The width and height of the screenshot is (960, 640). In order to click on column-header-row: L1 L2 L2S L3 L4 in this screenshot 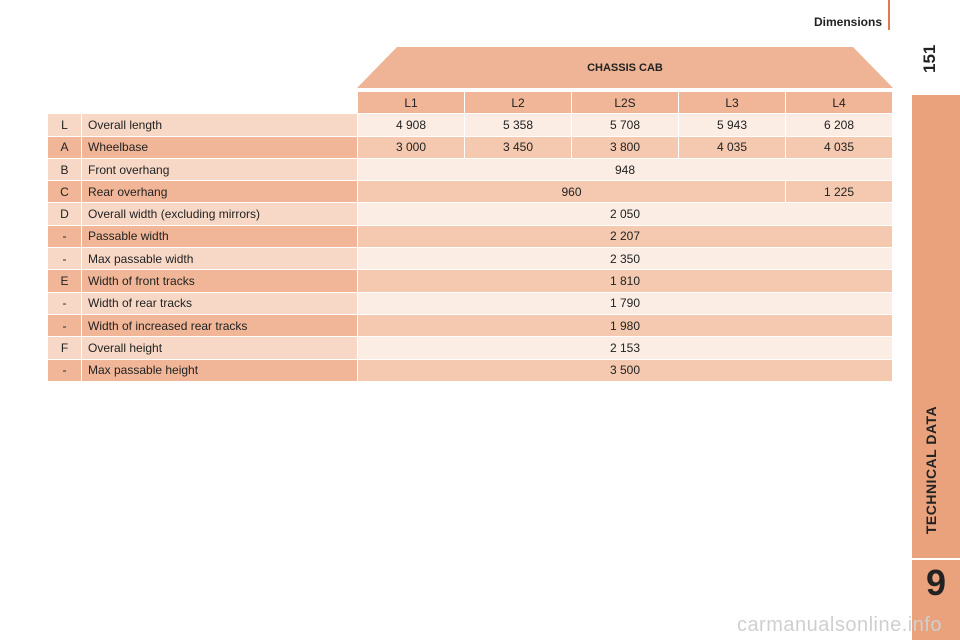, I will do `click(470, 103)`.